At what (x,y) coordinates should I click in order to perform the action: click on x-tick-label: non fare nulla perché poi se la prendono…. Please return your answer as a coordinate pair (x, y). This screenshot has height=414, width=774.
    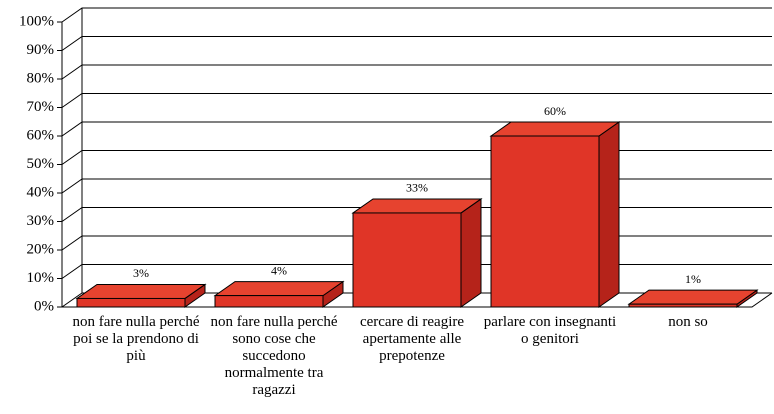
    Looking at the image, I should click on (136, 339).